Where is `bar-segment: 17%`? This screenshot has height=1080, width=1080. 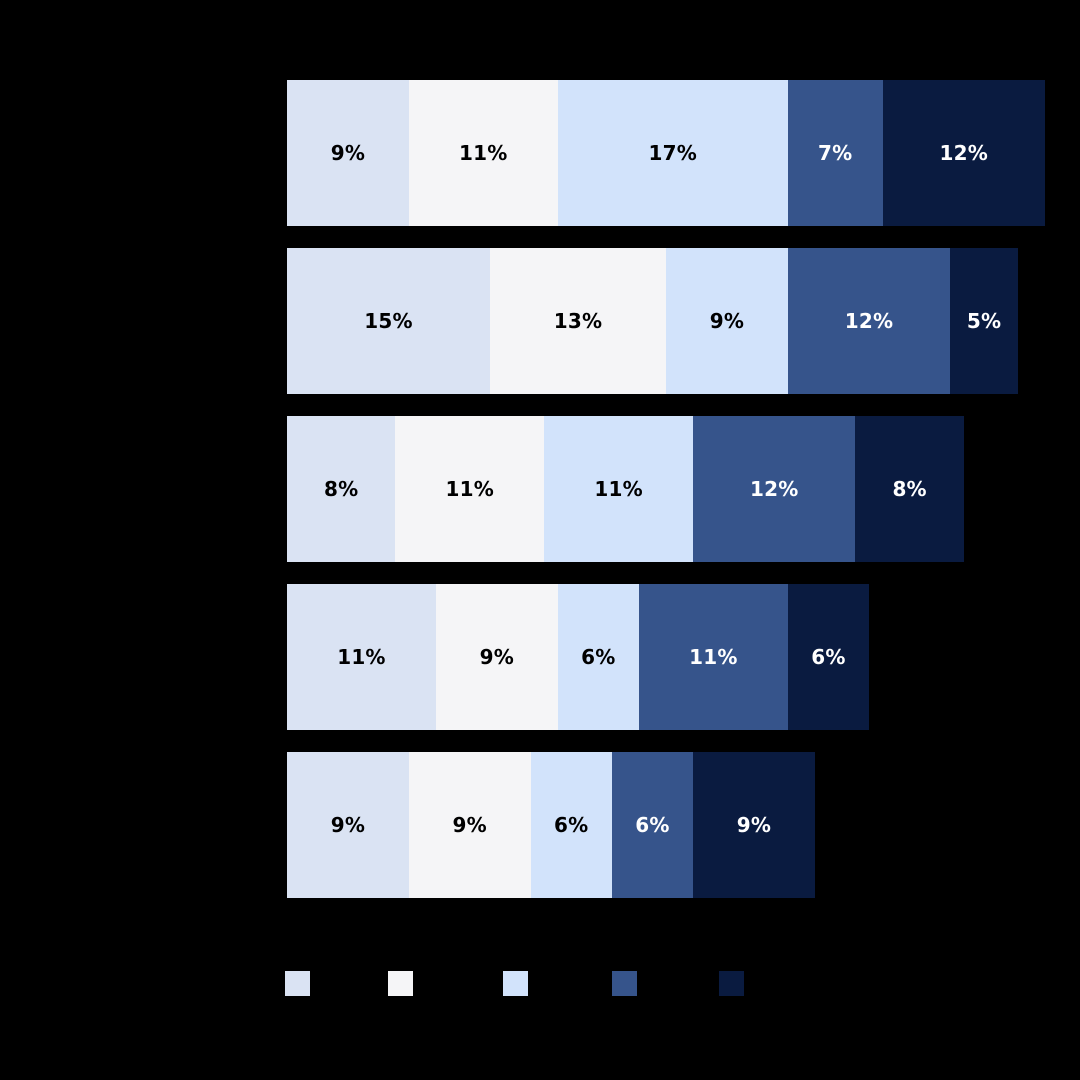
bar-segment: 17% is located at coordinates (672, 153).